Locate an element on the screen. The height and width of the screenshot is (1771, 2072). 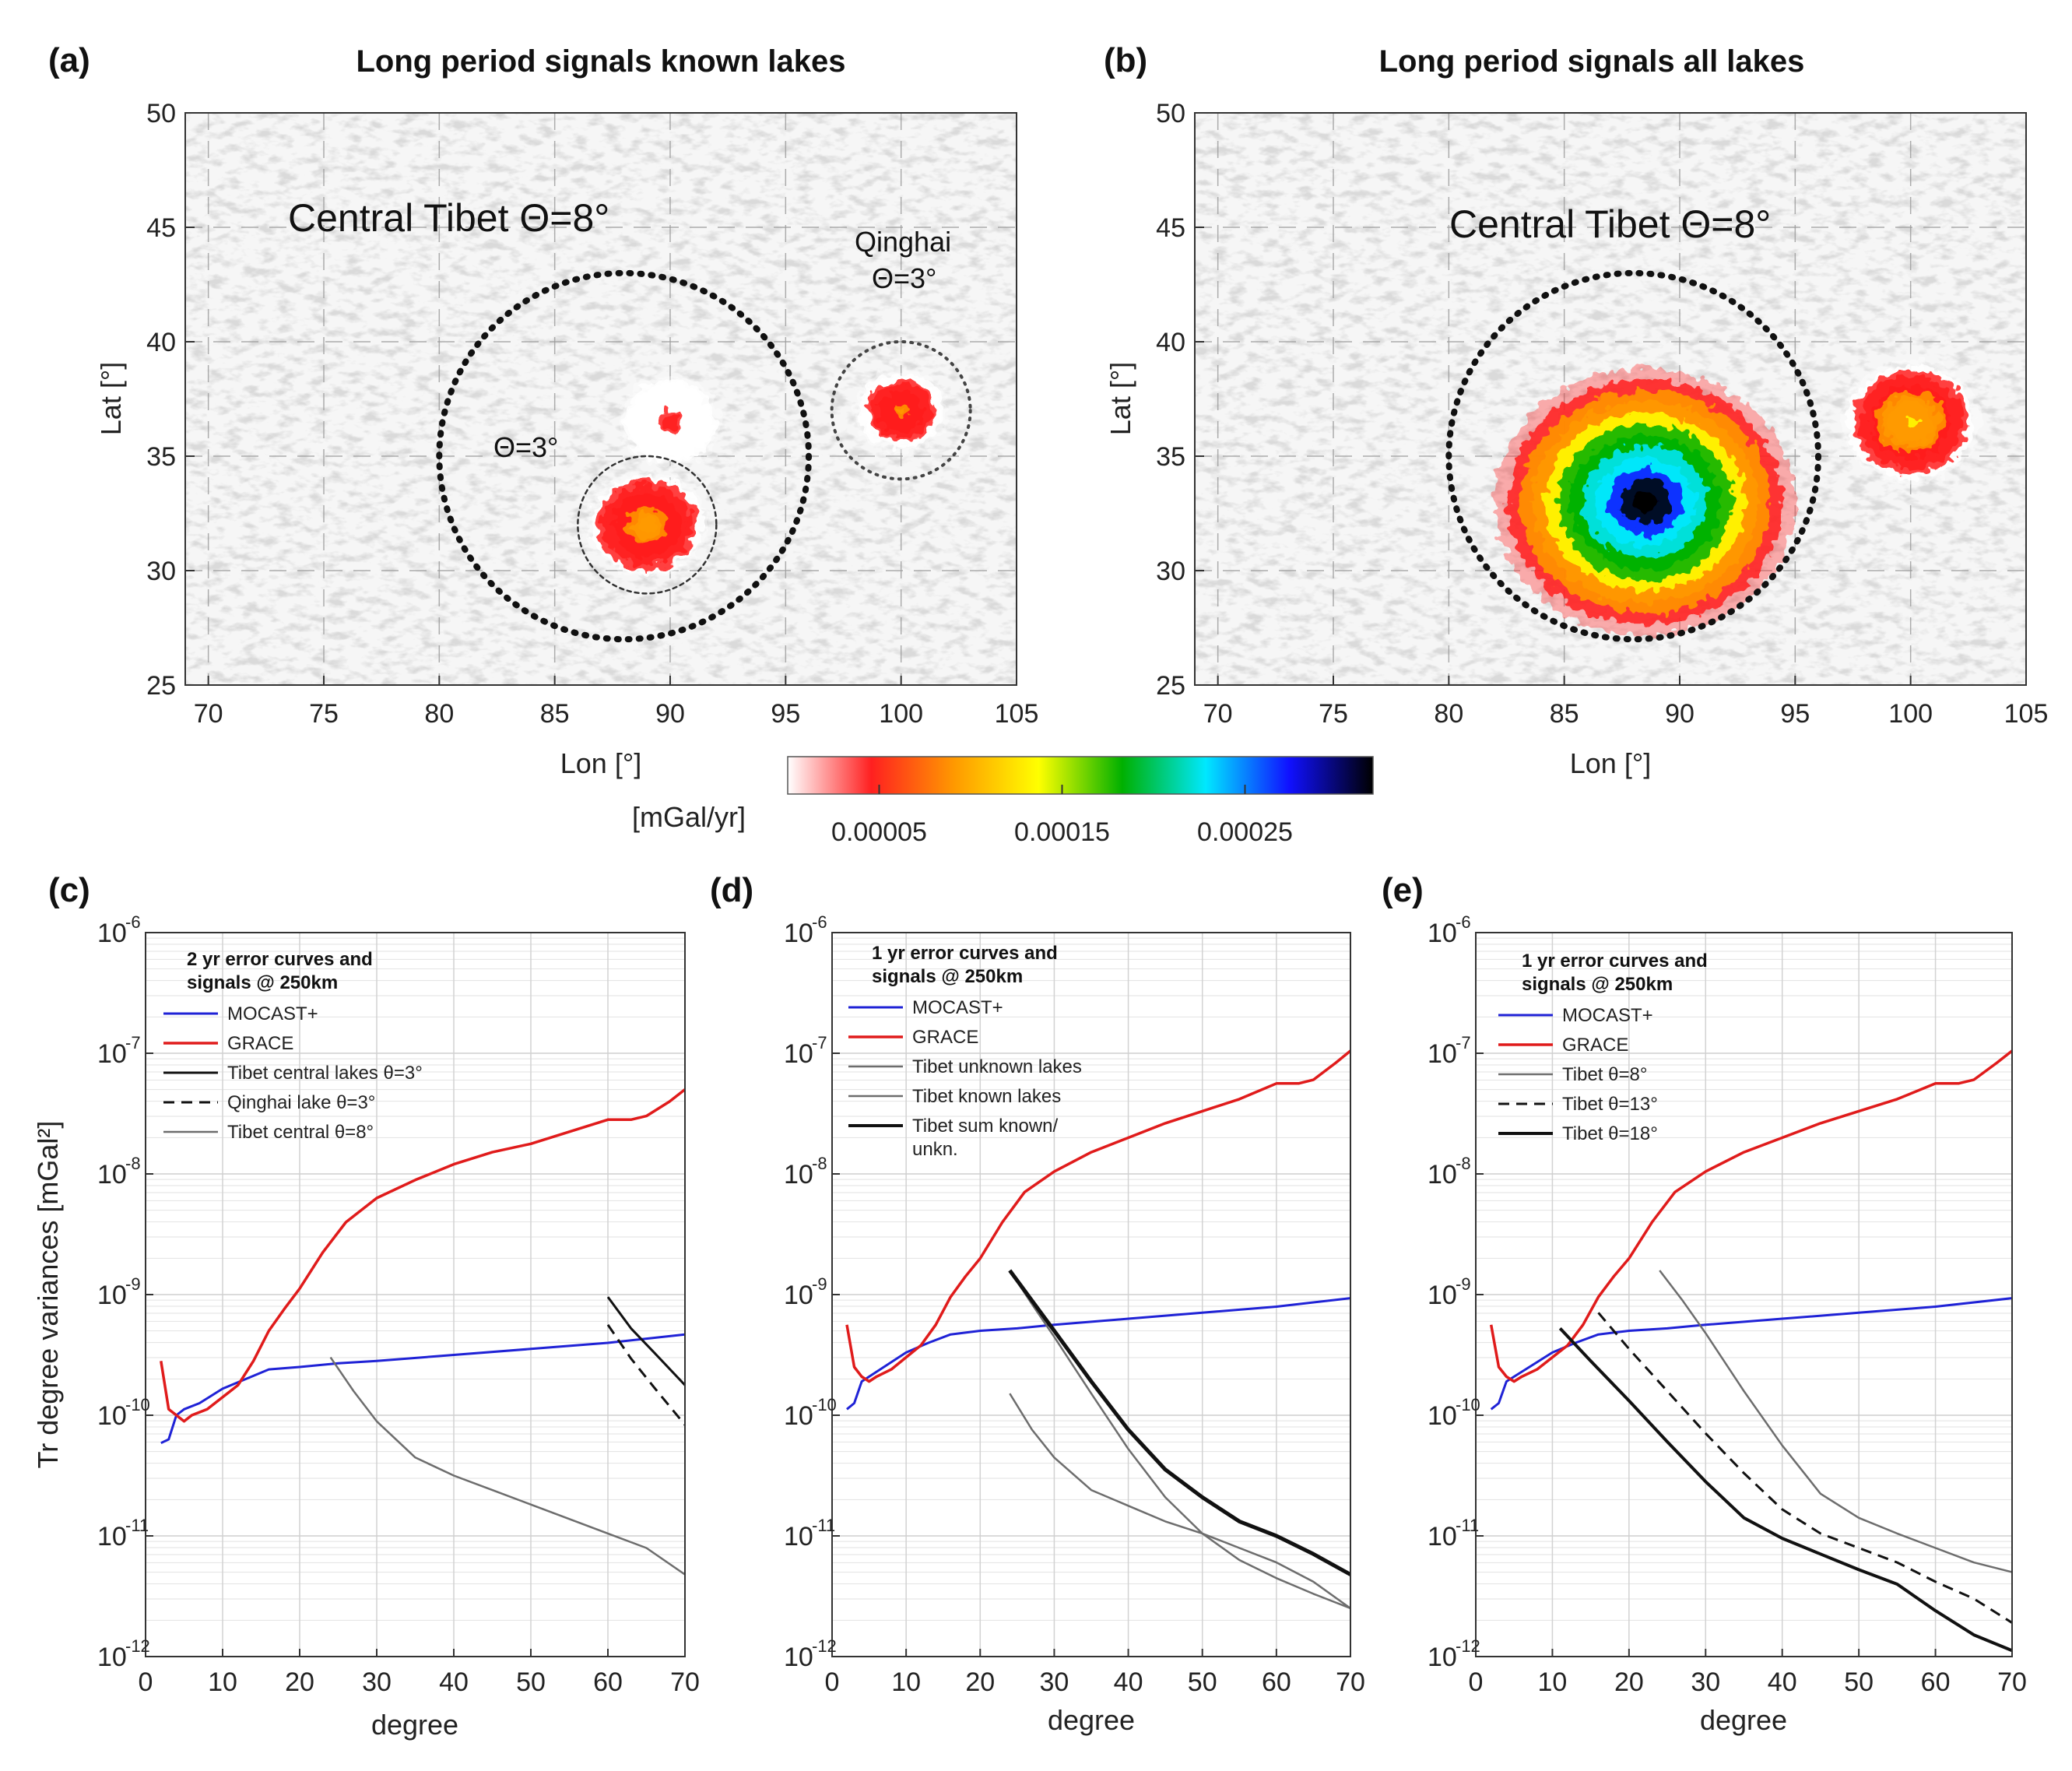
map-b-ylabel: Lat [°] is located at coordinates (1120, 398).